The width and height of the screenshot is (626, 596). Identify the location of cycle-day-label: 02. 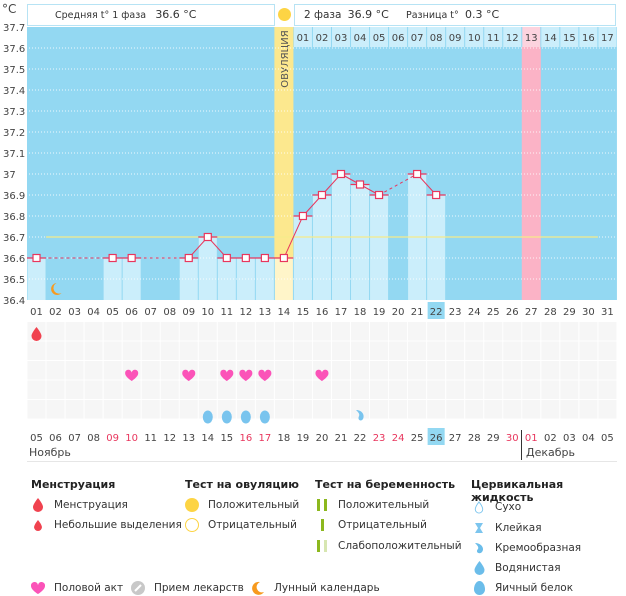
(55, 312).